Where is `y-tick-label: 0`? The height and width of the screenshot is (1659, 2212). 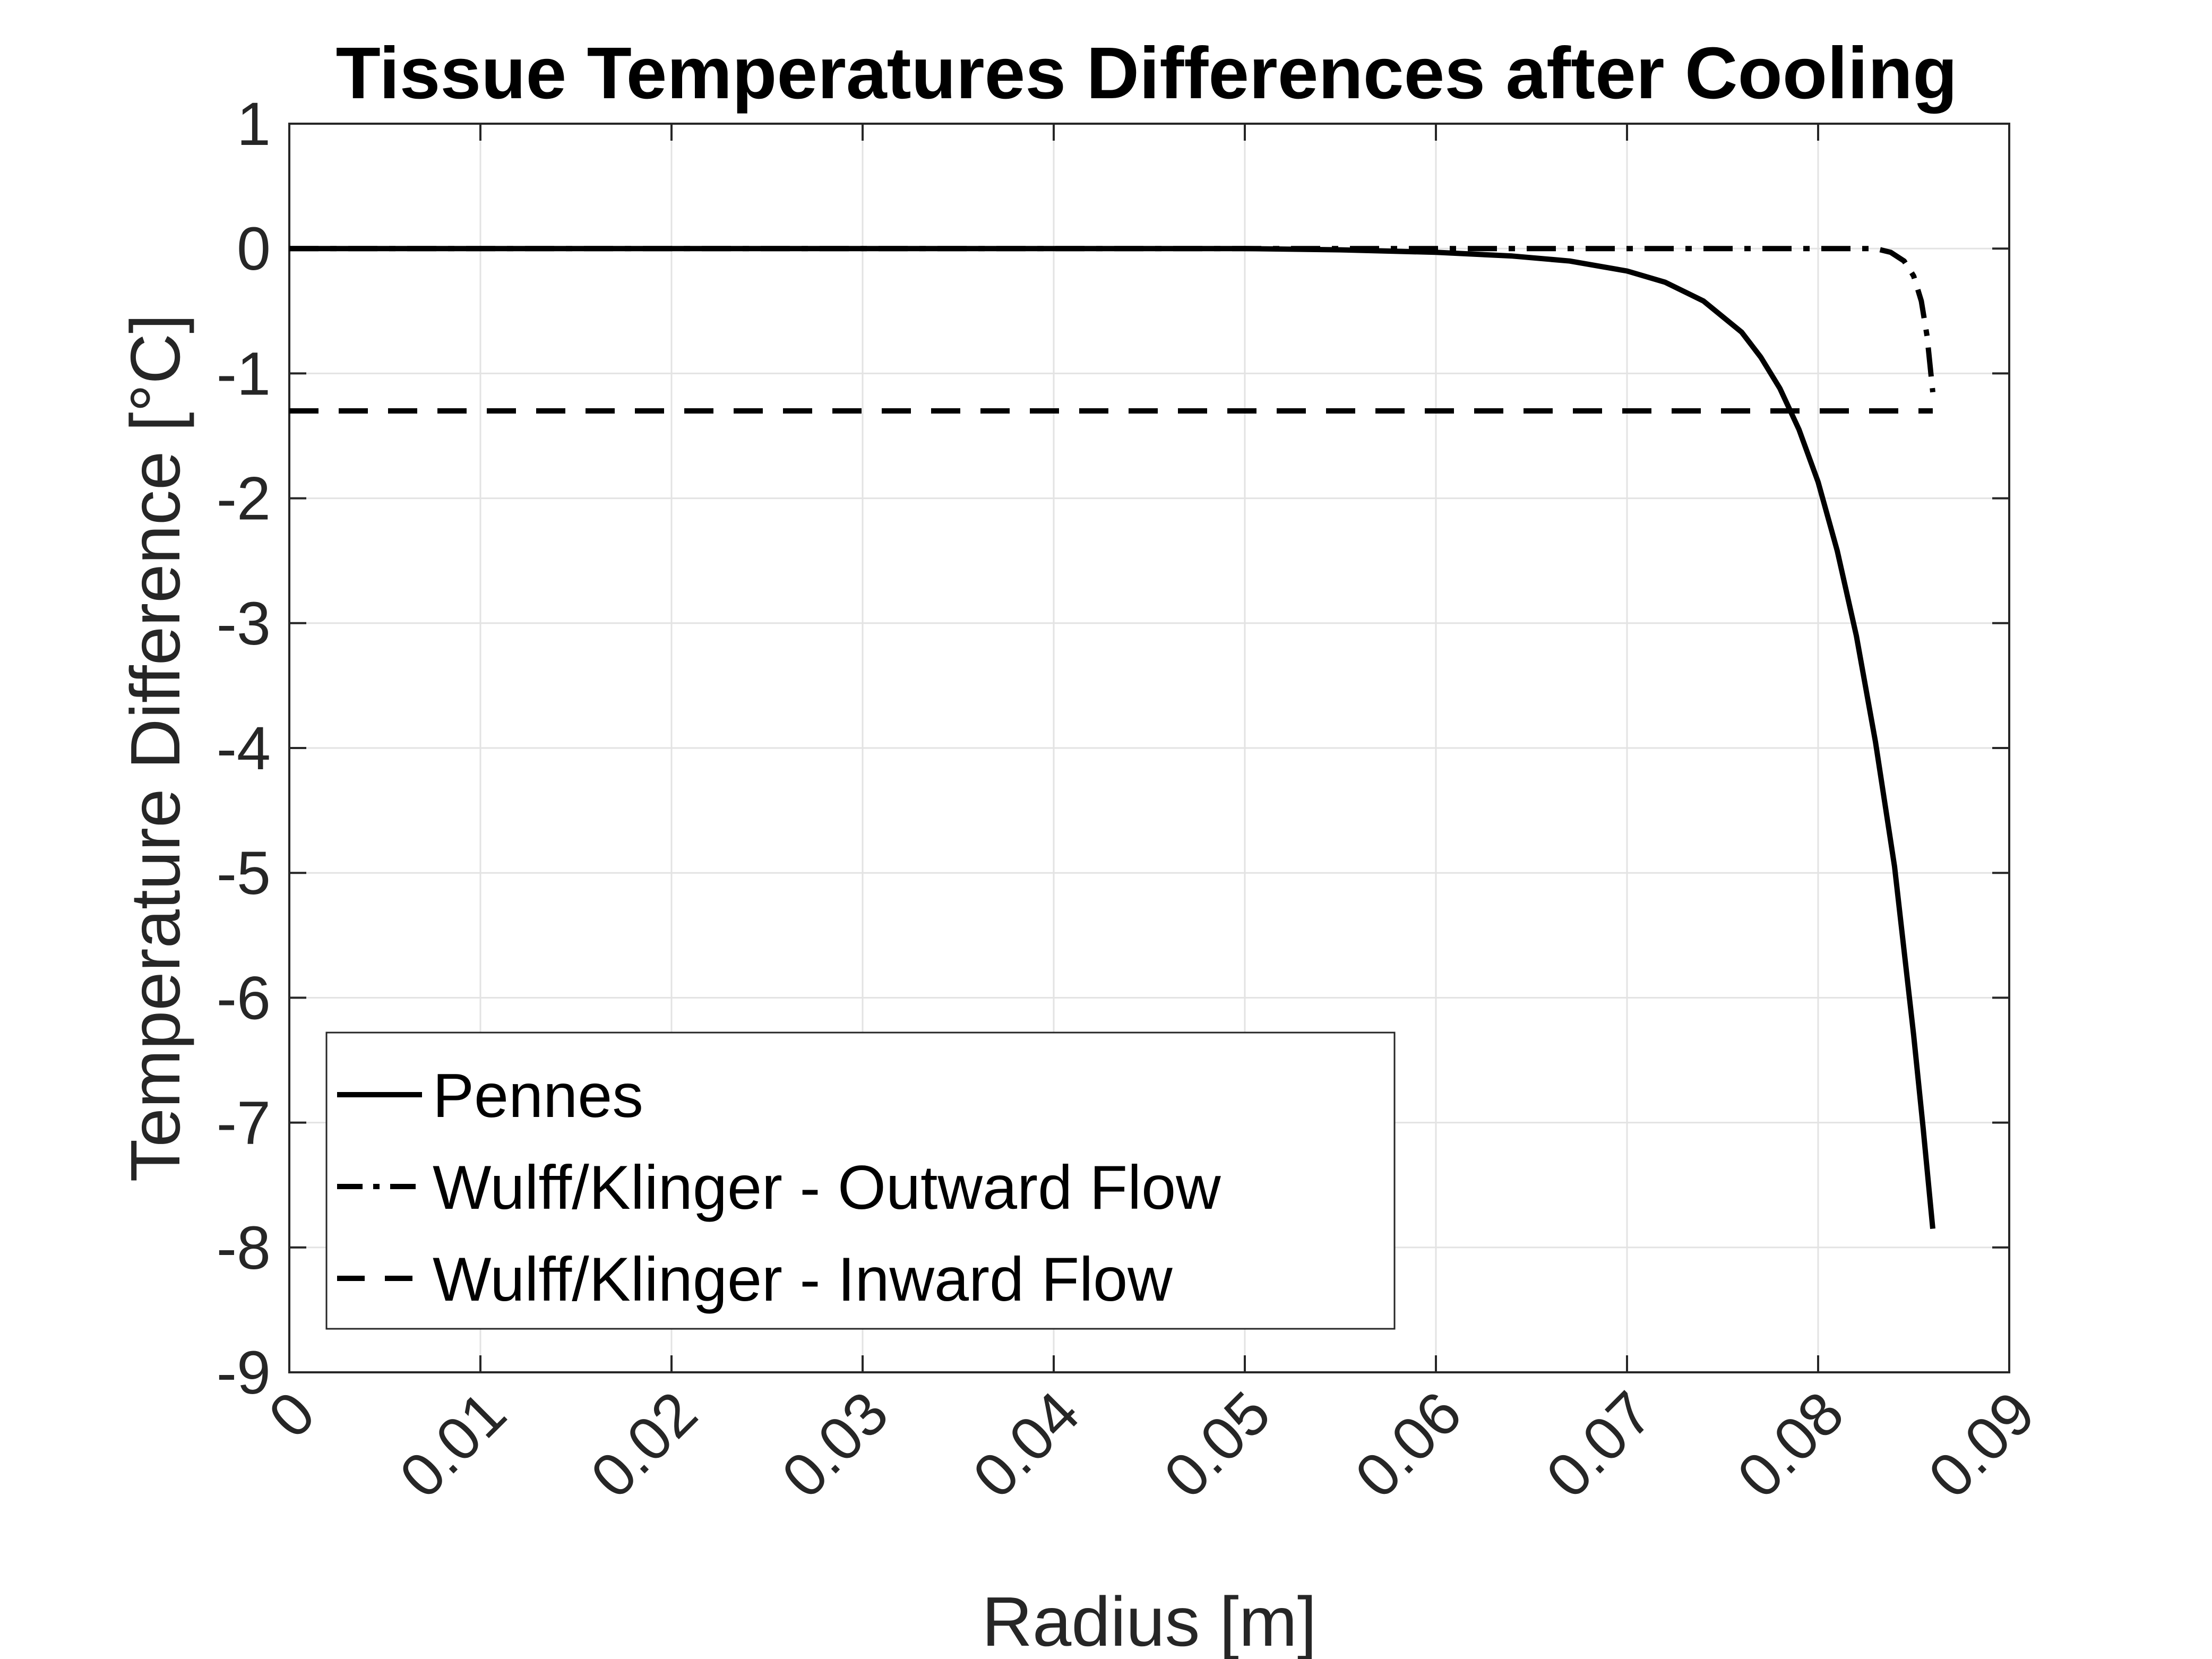 y-tick-label: 0 is located at coordinates (254, 249).